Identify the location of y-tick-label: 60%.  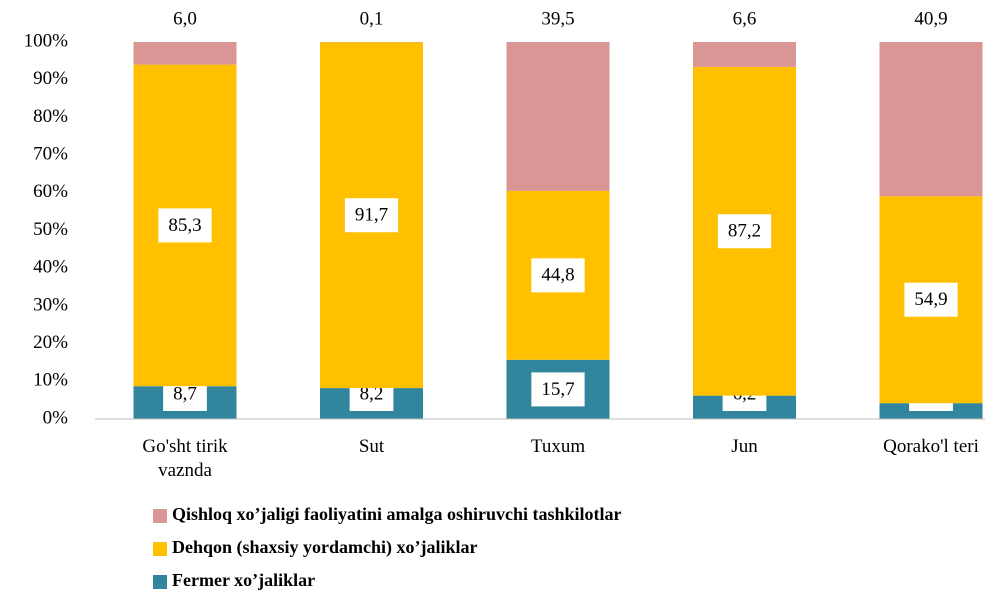
(50, 191).